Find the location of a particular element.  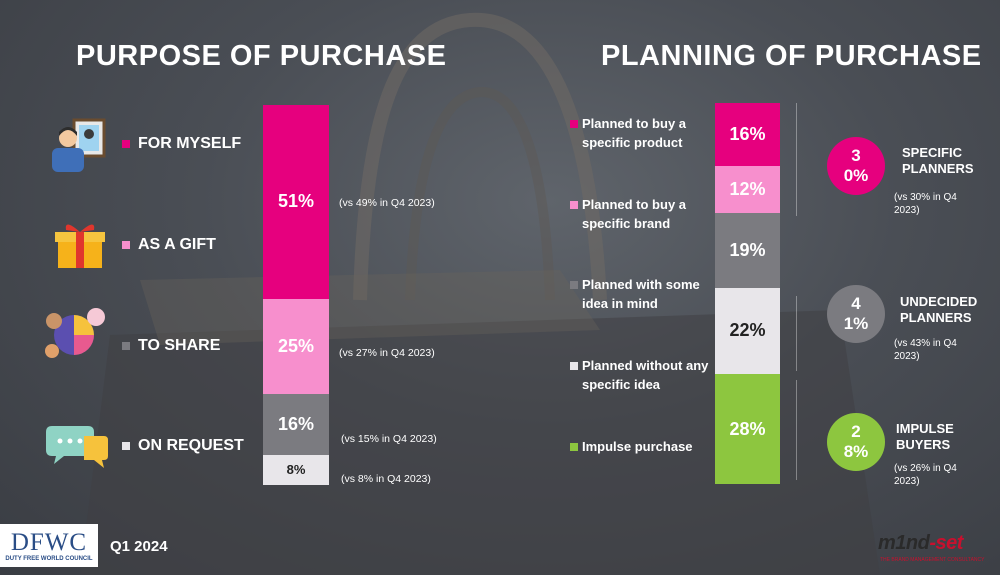

dfwc-logo: DFWC DUTY FREE WORLD COUNCIL is located at coordinates (49, 545).